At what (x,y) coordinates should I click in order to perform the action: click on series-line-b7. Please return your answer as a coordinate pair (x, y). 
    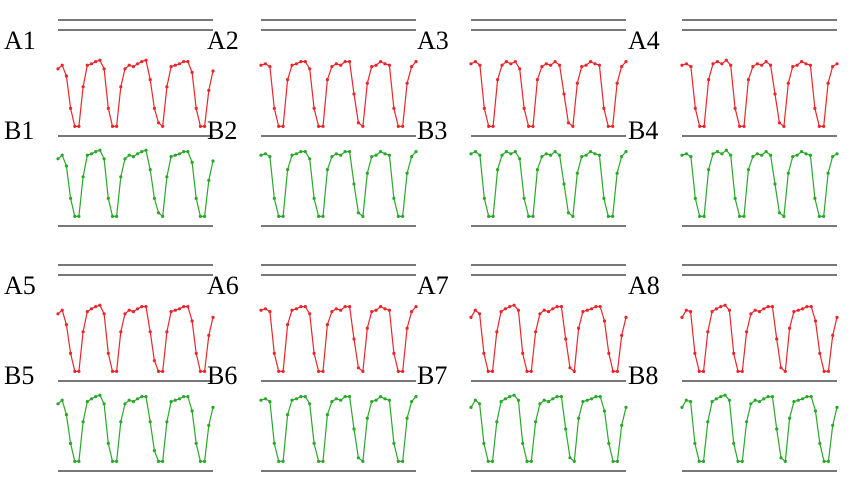
    Looking at the image, I should click on (548, 428).